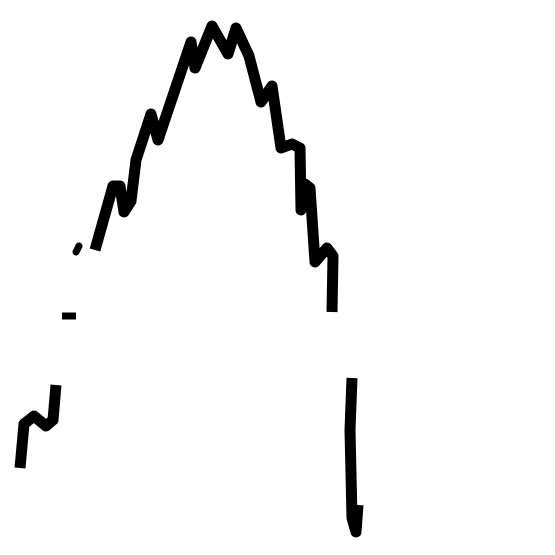 This screenshot has height=555, width=555. What do you see at coordinates (38, 426) in the screenshot?
I see `stroke-left-lower` at bounding box center [38, 426].